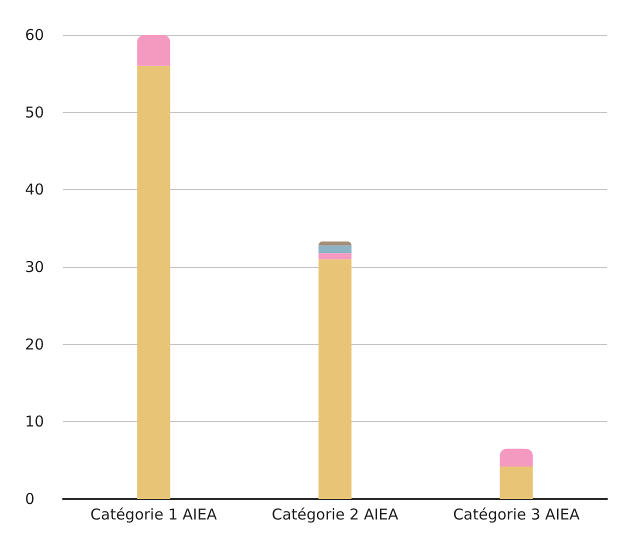  I want to click on x-tick-label: Catégorie 3 AIEA, so click(516, 515).